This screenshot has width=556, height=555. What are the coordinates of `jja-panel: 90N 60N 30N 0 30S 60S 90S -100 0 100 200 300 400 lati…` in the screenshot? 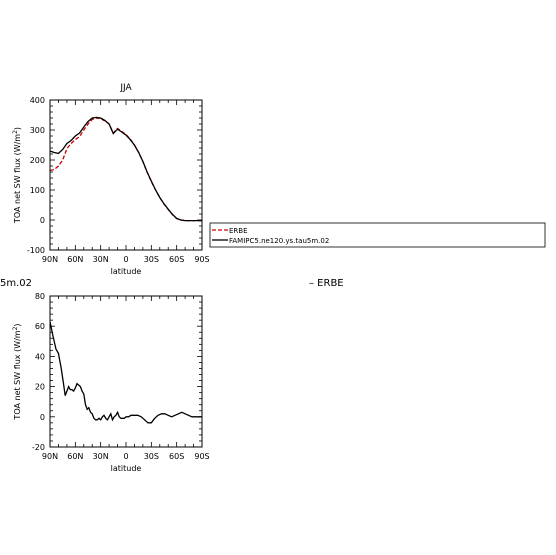 It's located at (111, 179).